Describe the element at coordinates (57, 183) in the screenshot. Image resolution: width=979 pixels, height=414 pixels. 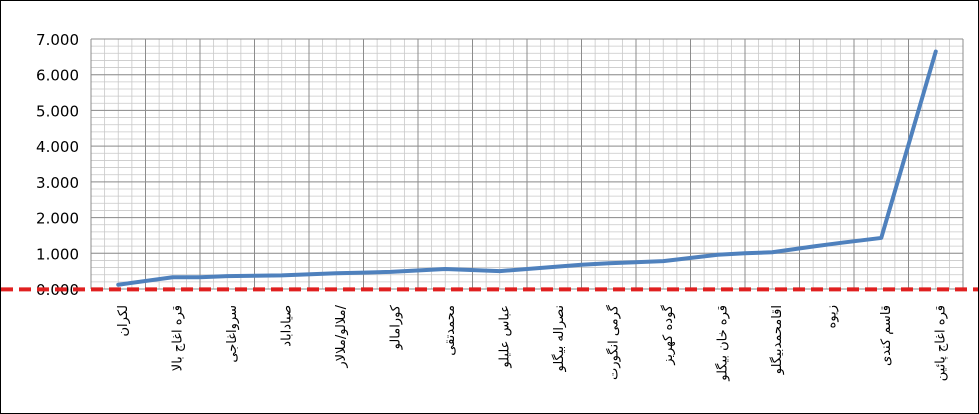
I see `y-tick-label: 3.000` at that location.